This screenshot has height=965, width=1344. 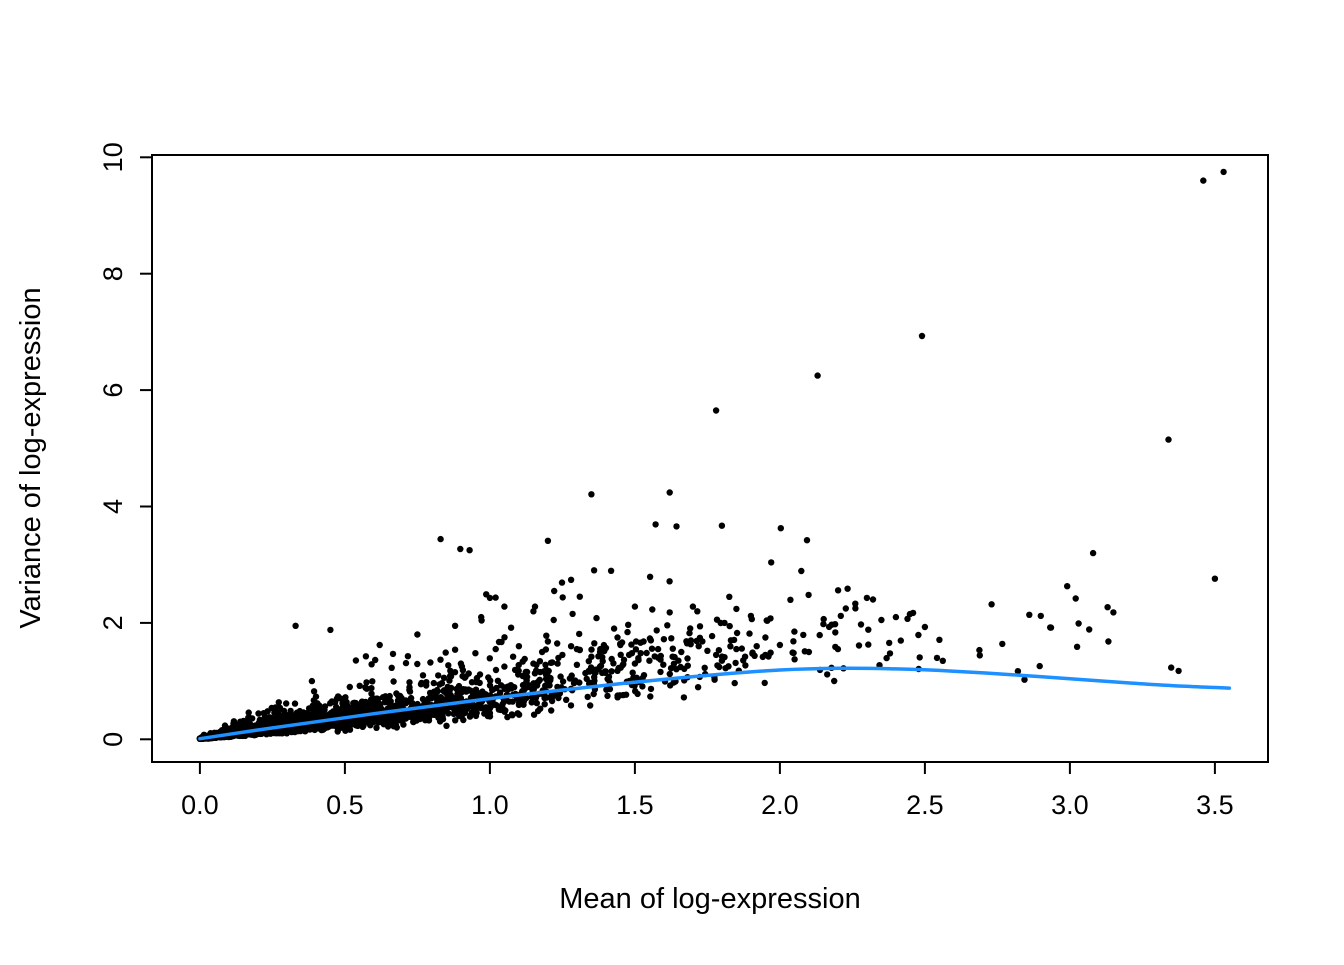 What do you see at coordinates (113, 390) in the screenshot?
I see `y-tick-label: 6` at bounding box center [113, 390].